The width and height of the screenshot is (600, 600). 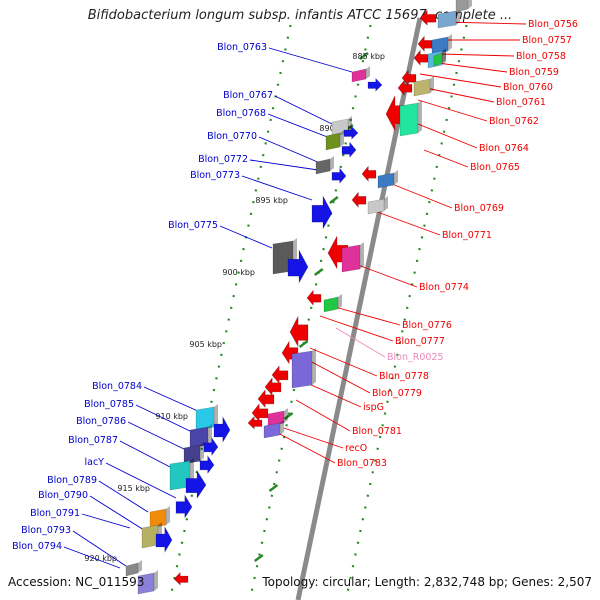 I want to click on gene-label-minus: Blon_0777, so click(x=420, y=341).